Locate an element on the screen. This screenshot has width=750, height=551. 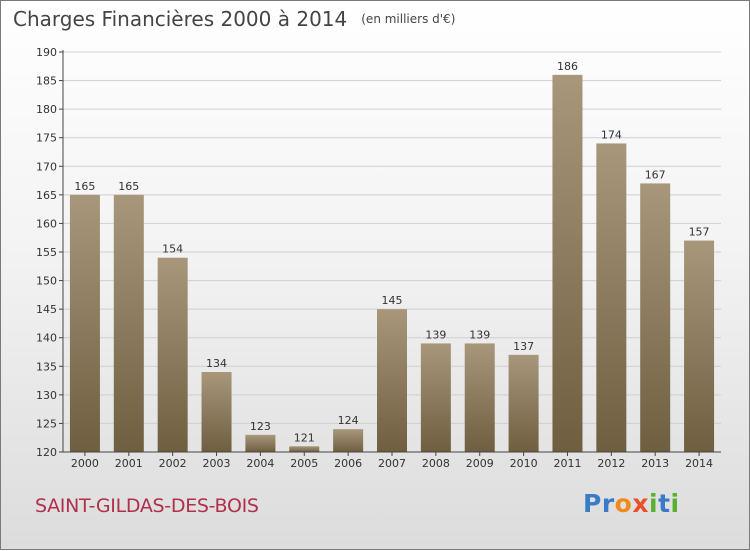
x-tick-label: 2005 is located at coordinates (304, 463).